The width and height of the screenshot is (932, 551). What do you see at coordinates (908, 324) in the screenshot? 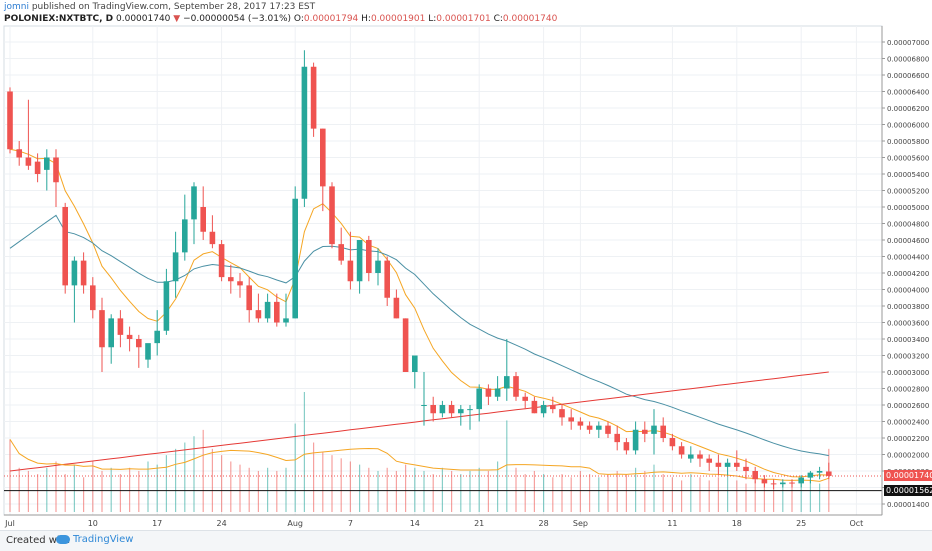
I see `y-tick-label: 0.00003600` at bounding box center [908, 324].